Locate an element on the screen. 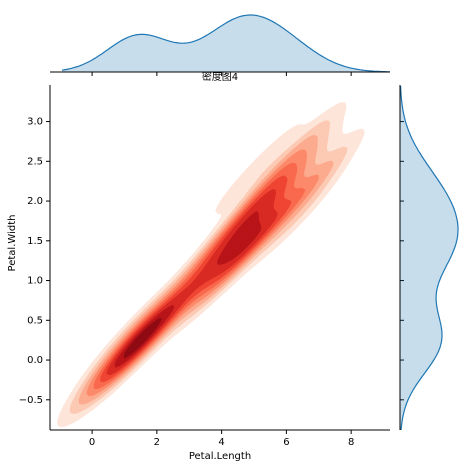 This screenshot has height=474, width=474. y-axis-label: Petal.Width is located at coordinates (12, 243).